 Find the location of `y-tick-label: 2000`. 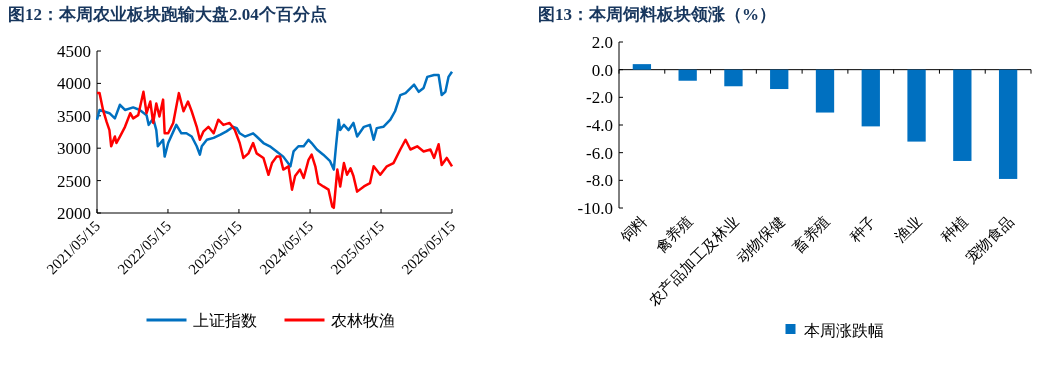

y-tick-label: 2000 is located at coordinates (74, 213).